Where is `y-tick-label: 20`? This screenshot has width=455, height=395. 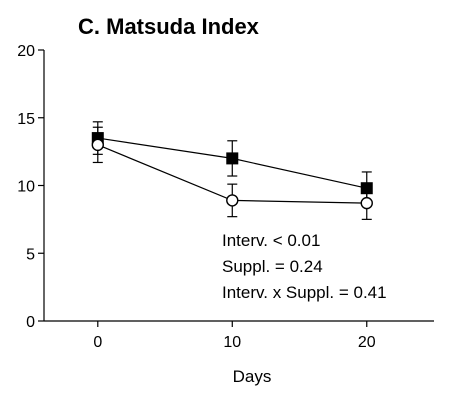
y-tick-label: 20 is located at coordinates (26, 51).